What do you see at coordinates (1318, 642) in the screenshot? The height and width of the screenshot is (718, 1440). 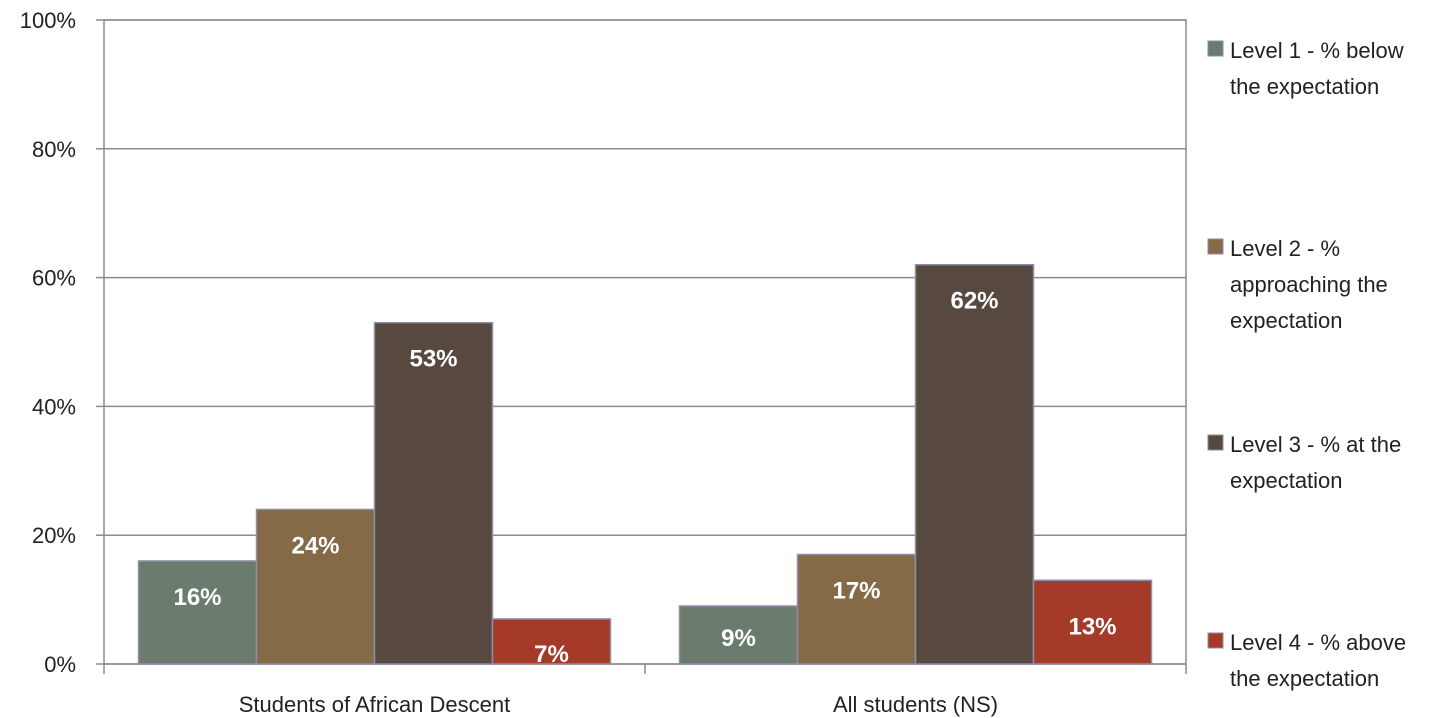 I see `legend-label: Level 4 - % above` at bounding box center [1318, 642].